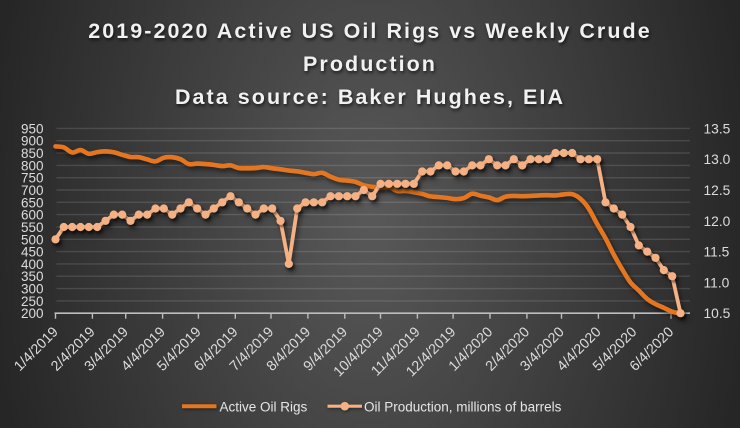 The width and height of the screenshot is (740, 428). What do you see at coordinates (32, 289) in the screenshot?
I see `svg-text: 300` at bounding box center [32, 289].